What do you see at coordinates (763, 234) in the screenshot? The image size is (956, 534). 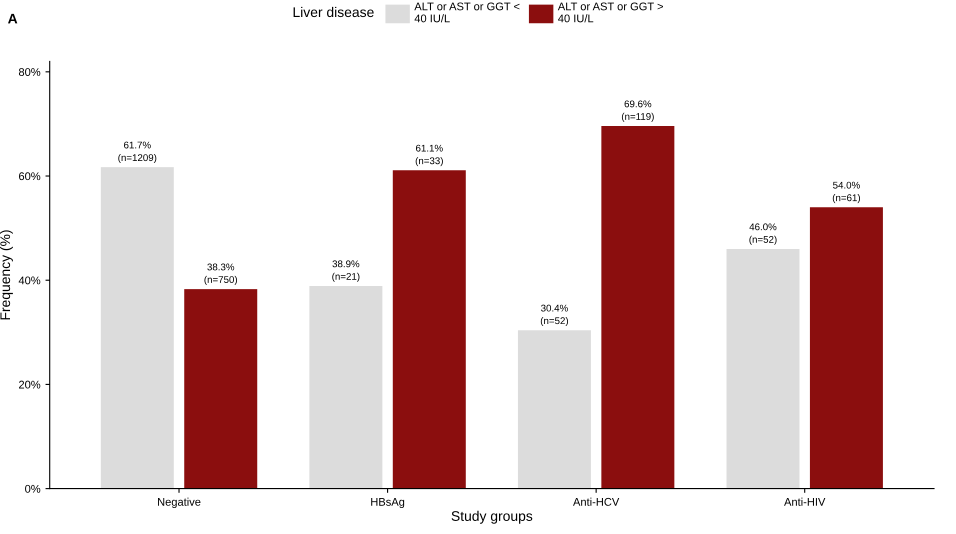 I see `data-label: 46.0% (n=52)` at bounding box center [763, 234].